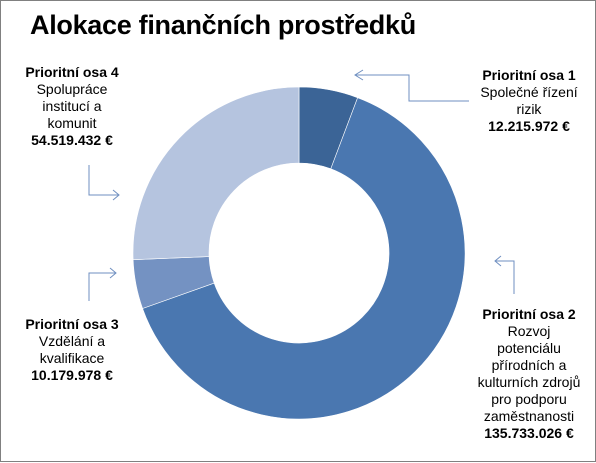 The image size is (596, 463). I want to click on data-label-text: zaměstnanosti, so click(529, 416).